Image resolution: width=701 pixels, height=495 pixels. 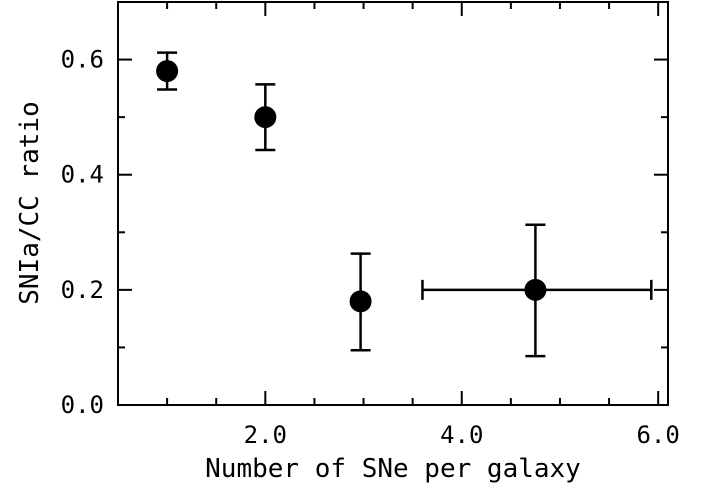 I want to click on x-tick-label: 2.0, so click(x=265, y=435).